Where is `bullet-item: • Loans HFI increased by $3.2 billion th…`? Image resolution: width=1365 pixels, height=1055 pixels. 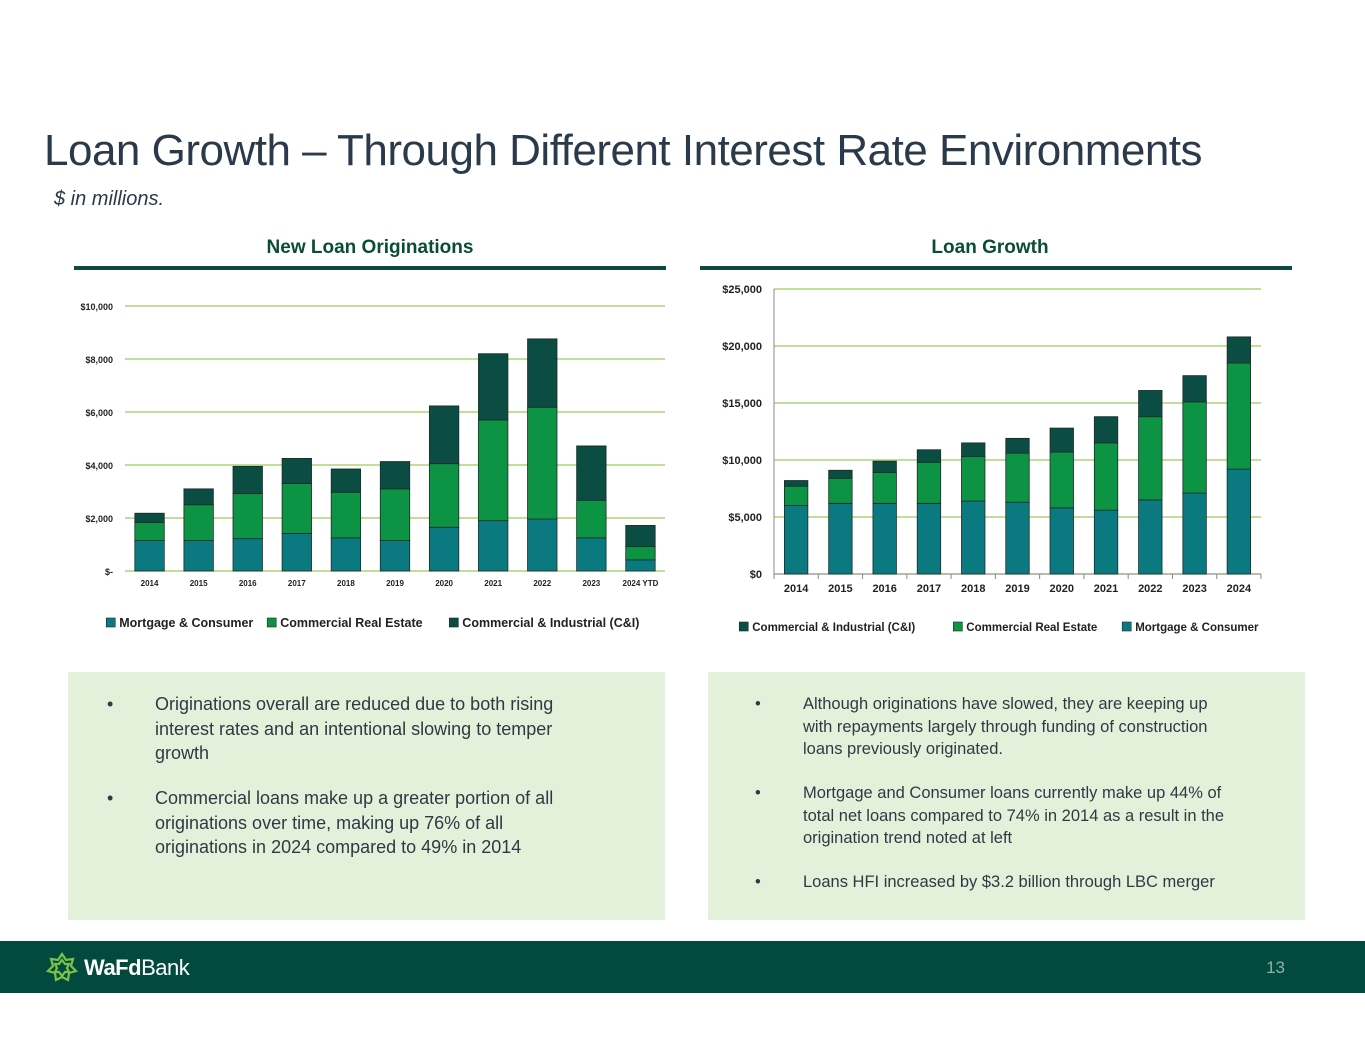
bullet-item: • Loans HFI increased by $3.2 billion th… is located at coordinates (1009, 882).